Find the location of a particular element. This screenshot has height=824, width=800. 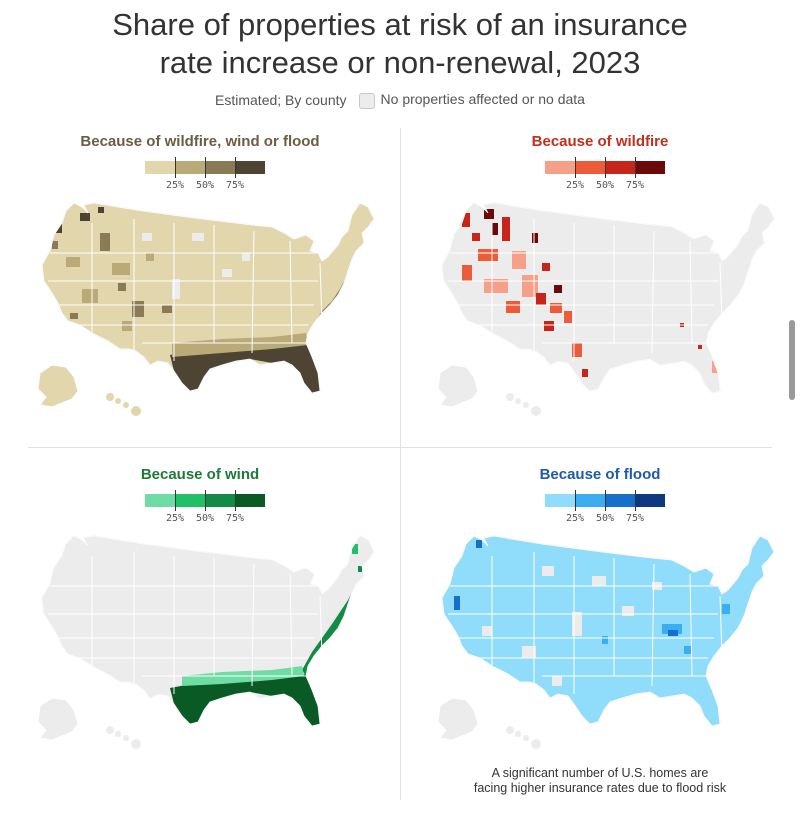

vertical-divider is located at coordinates (400, 464).